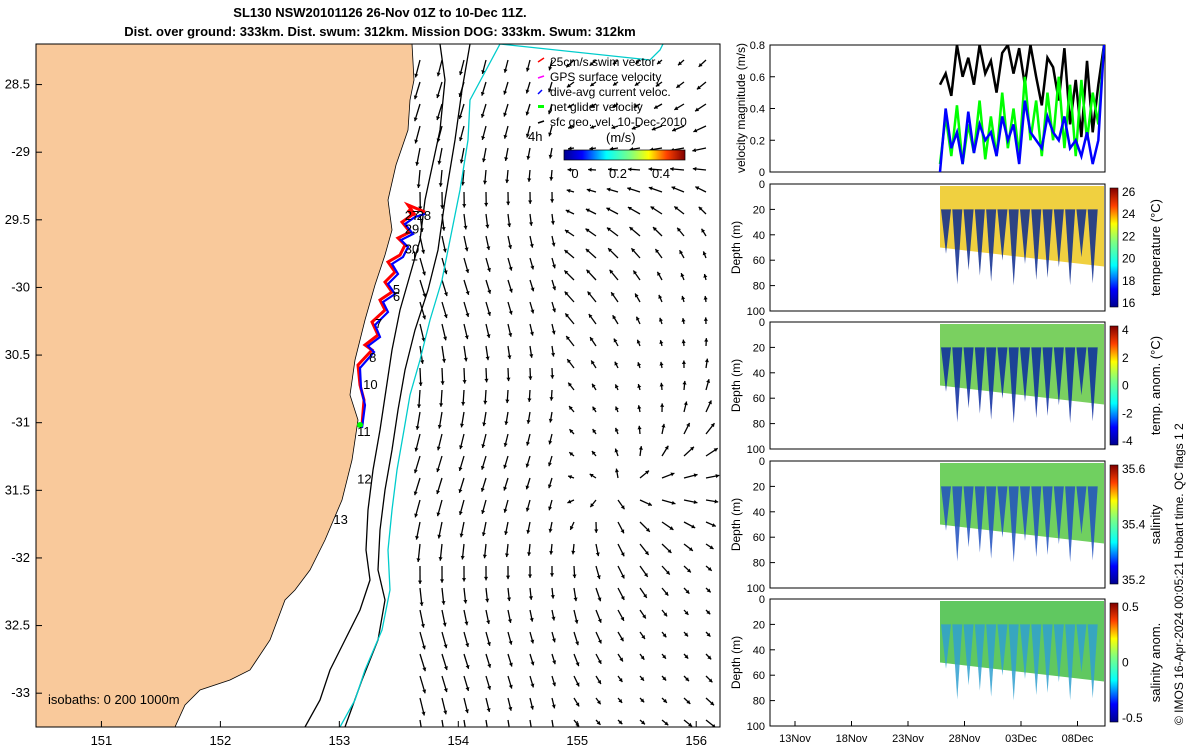 The width and height of the screenshot is (1200, 750). What do you see at coordinates (1114, 247) in the screenshot?
I see `section-colorbar` at bounding box center [1114, 247].